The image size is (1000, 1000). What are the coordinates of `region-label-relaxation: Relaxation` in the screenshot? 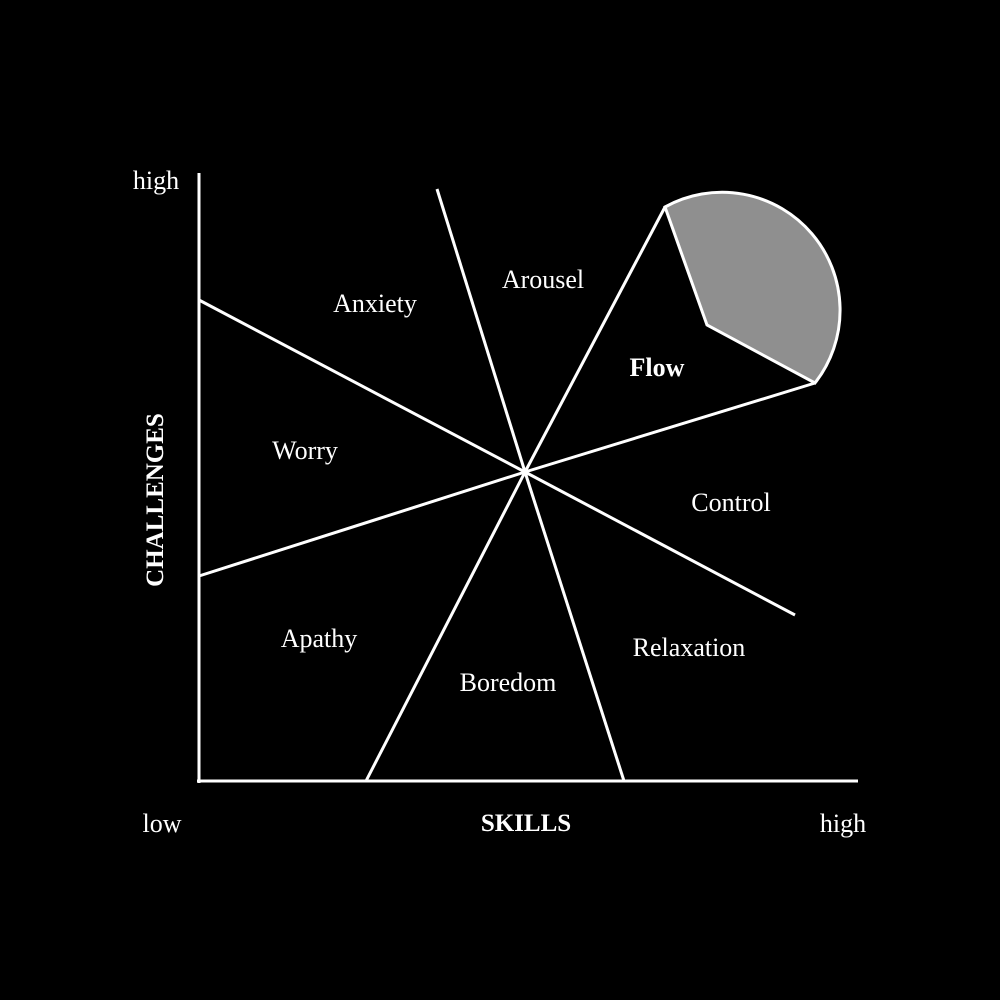 It's located at (689, 647).